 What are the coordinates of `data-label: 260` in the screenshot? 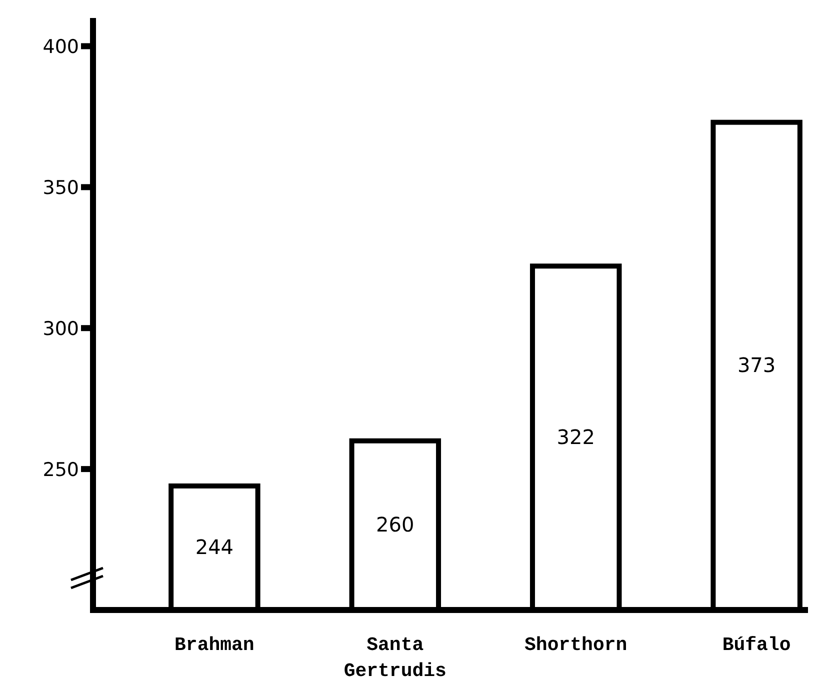 It's located at (395, 524).